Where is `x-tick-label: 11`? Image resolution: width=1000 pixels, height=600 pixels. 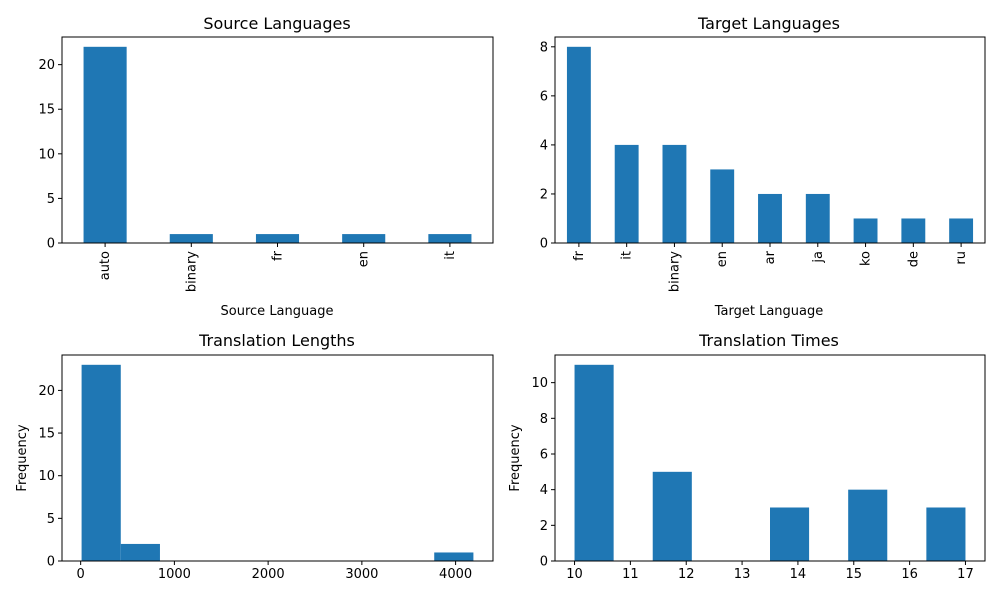 x-tick-label: 11 is located at coordinates (630, 574).